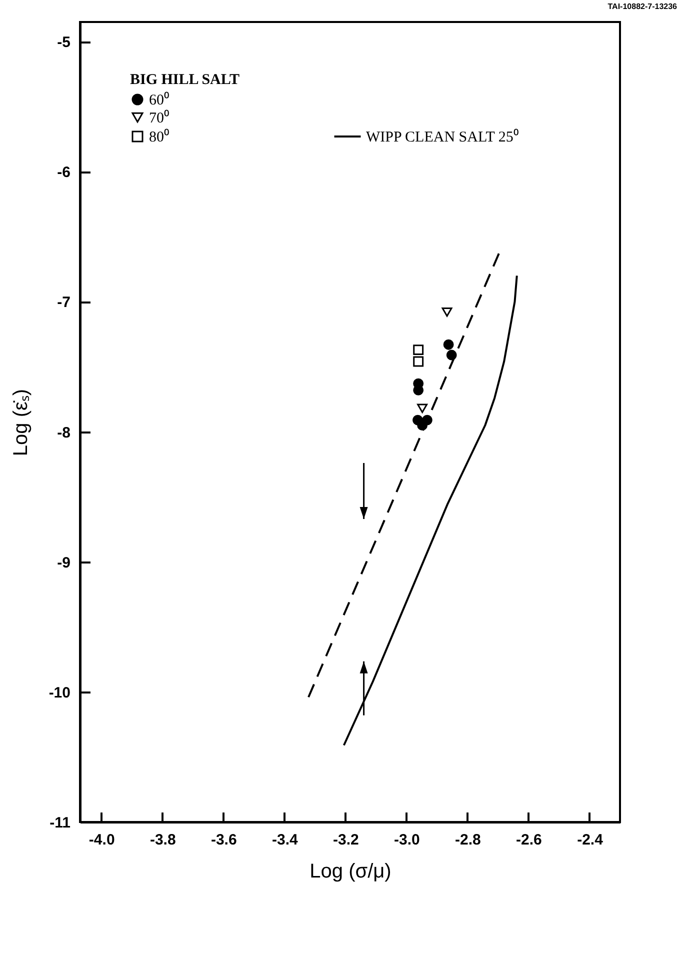 This screenshot has height=959, width=679. What do you see at coordinates (159, 137) in the screenshot?
I see `legend-label: 80⁰` at bounding box center [159, 137].